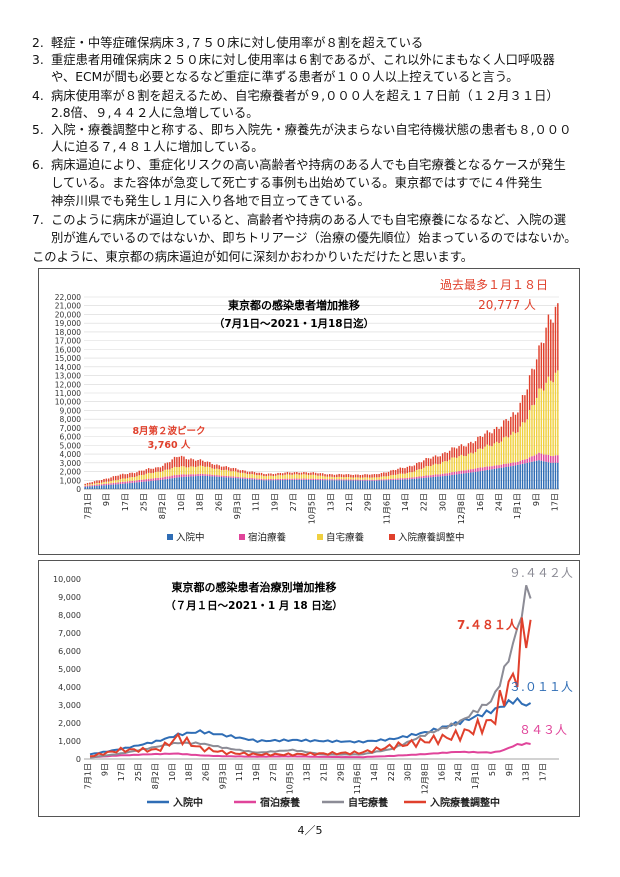  Describe the element at coordinates (38, 130) in the screenshot. I see `item-number: 5.` at that location.